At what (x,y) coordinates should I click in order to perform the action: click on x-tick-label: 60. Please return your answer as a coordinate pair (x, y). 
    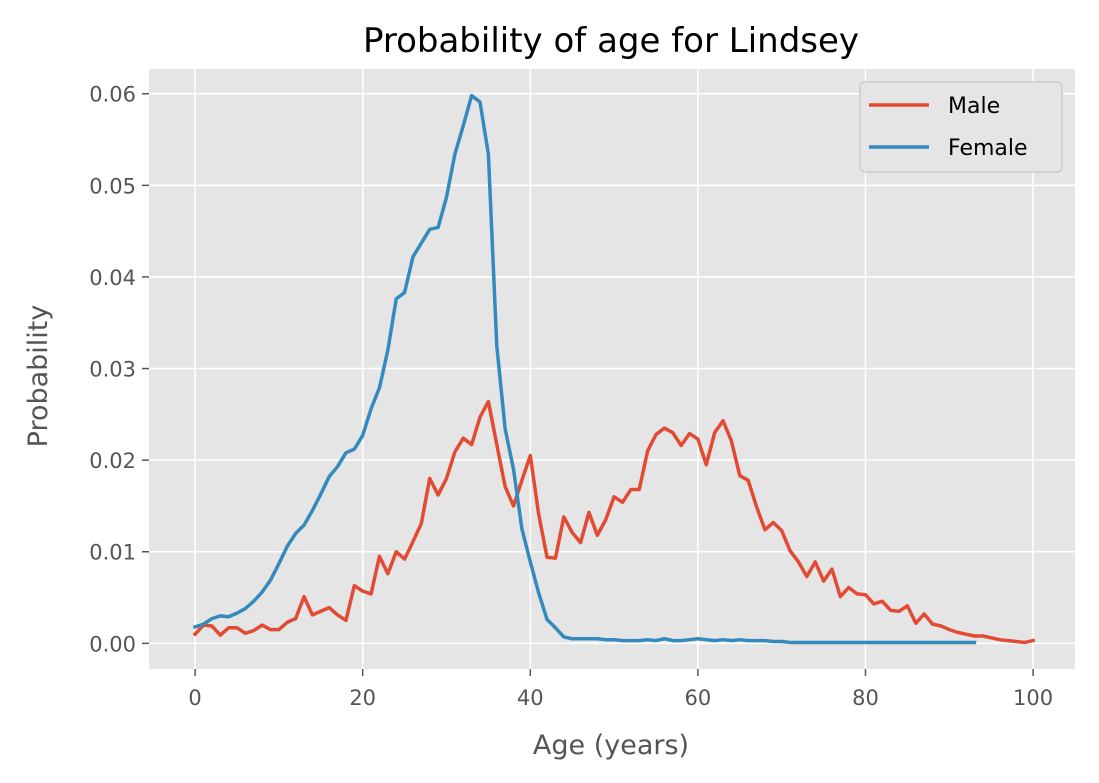
    Looking at the image, I should click on (698, 698).